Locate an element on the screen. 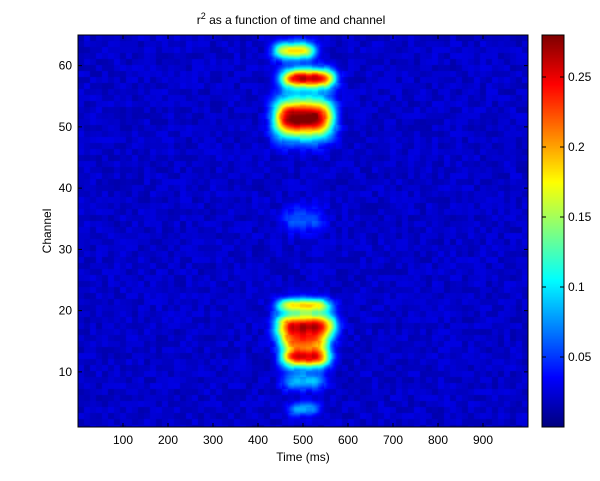 The width and height of the screenshot is (600, 481). colorbar-tick-label: 0.15 is located at coordinates (580, 217).